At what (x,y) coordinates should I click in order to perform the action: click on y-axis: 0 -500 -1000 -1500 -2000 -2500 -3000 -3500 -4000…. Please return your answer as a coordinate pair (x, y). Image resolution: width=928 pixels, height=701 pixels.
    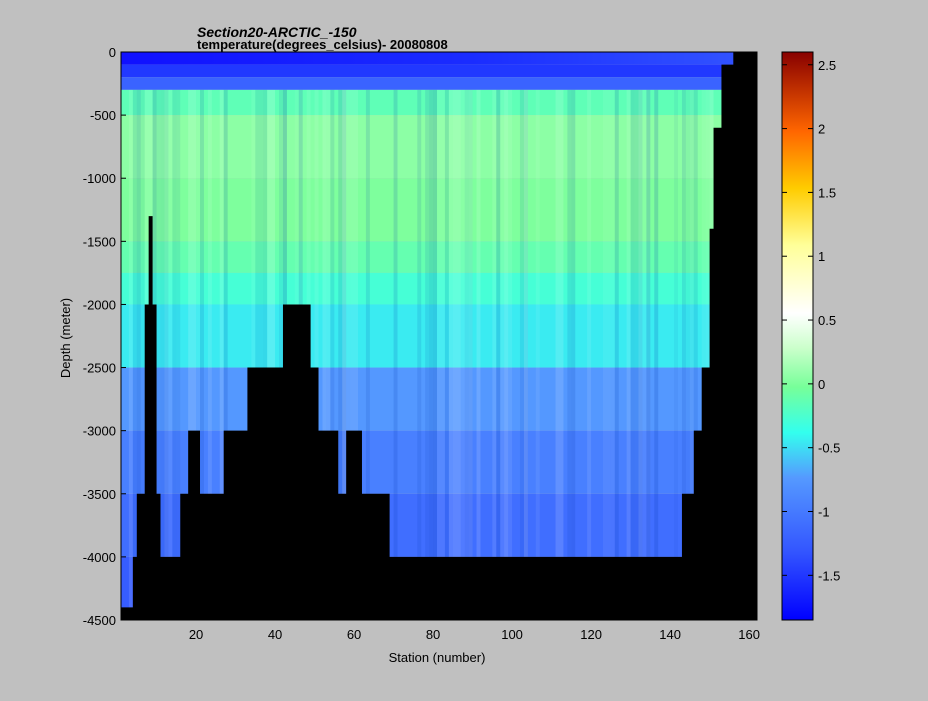
    Looking at the image, I should click on (104, 336).